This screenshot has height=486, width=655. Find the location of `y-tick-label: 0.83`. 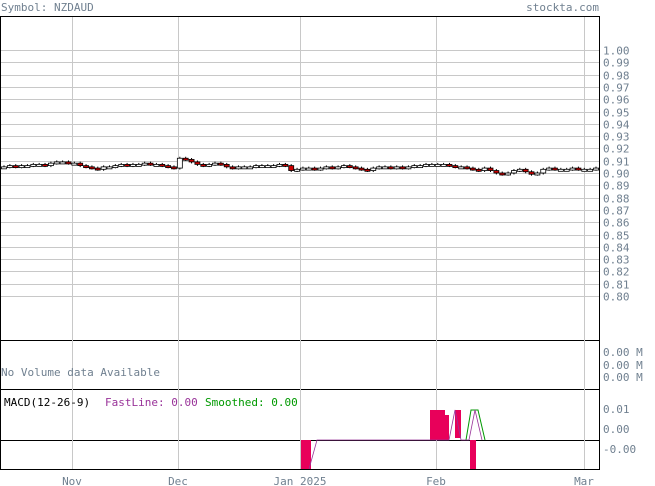

y-tick-label: 0.83 is located at coordinates (616, 260).